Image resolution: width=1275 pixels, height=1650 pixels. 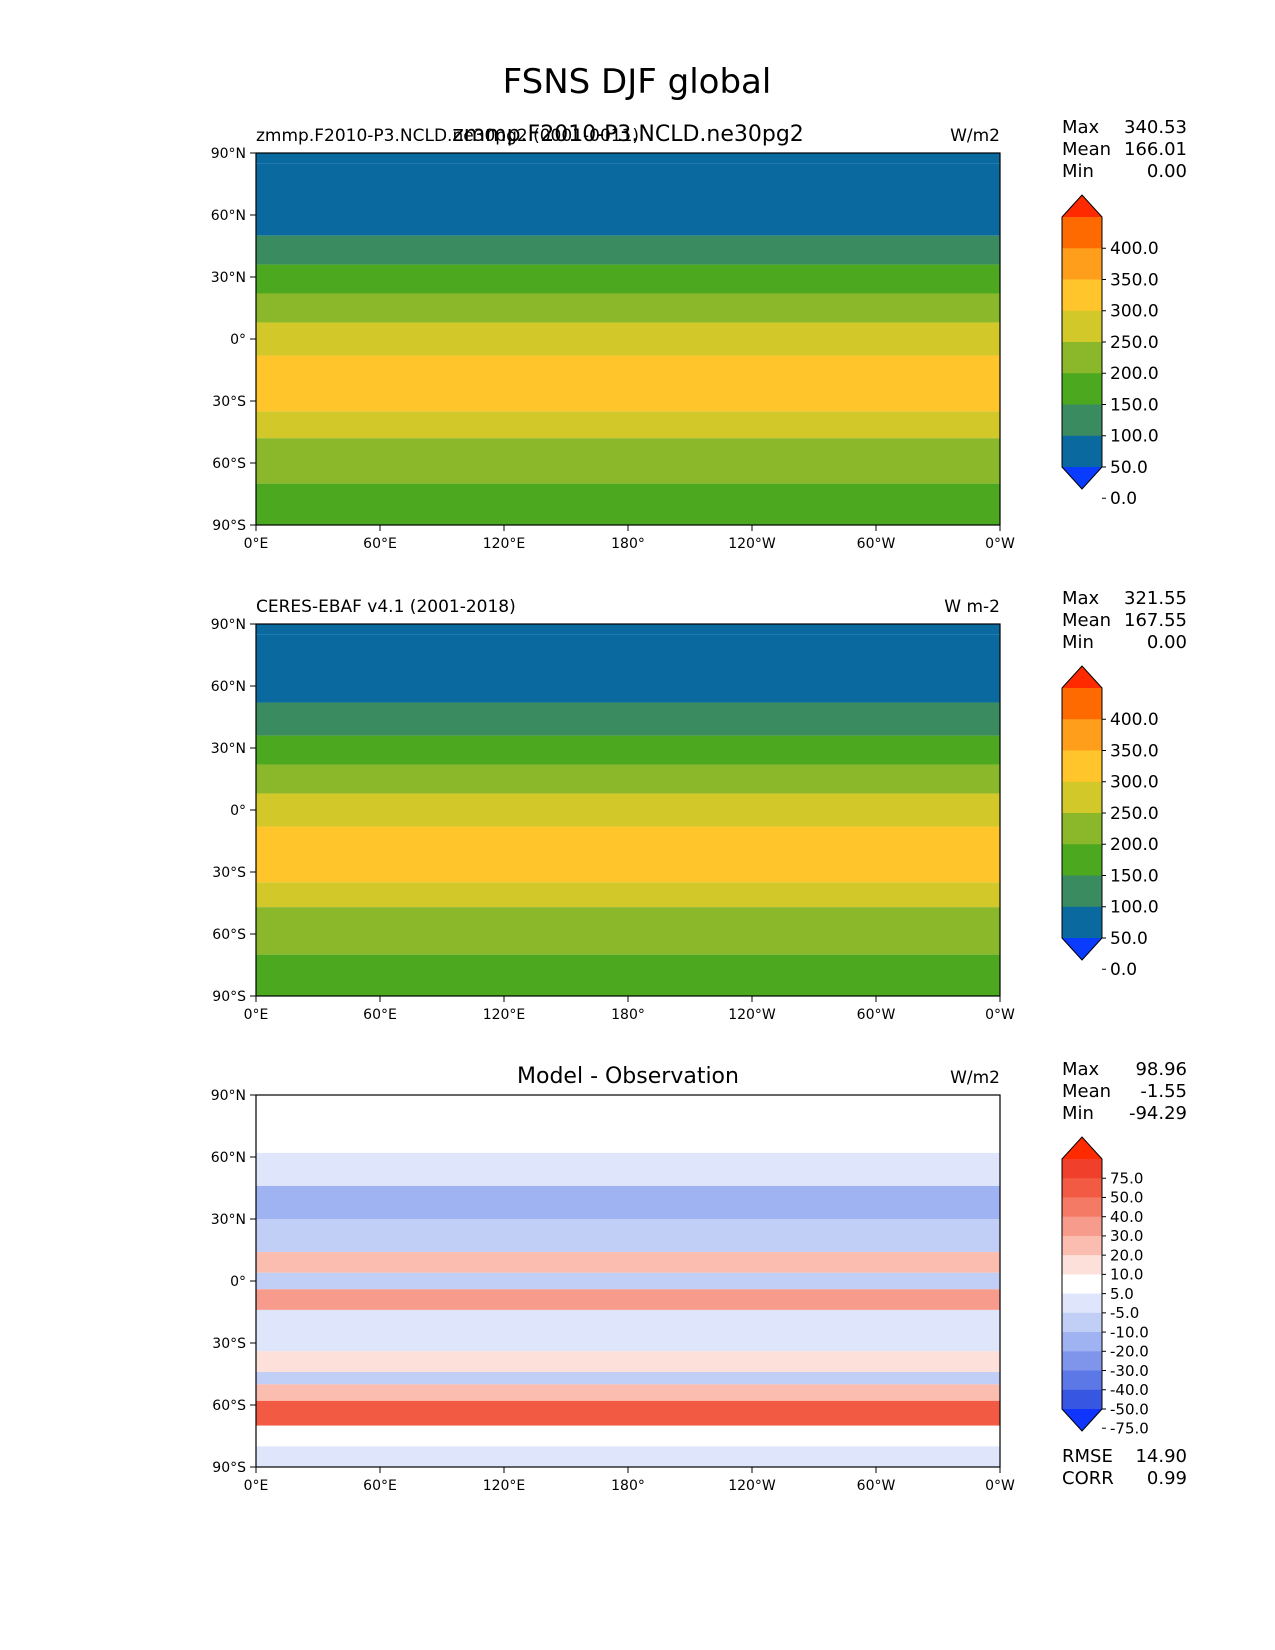 I want to click on figure-title: FSNS DJF global, so click(x=637, y=82).